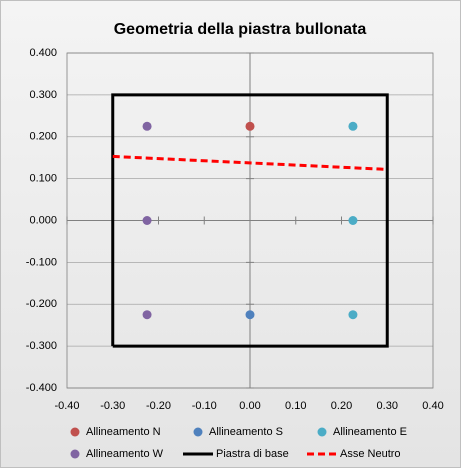  Describe the element at coordinates (370, 432) in the screenshot. I see `legend-label: Allineamento E` at that location.